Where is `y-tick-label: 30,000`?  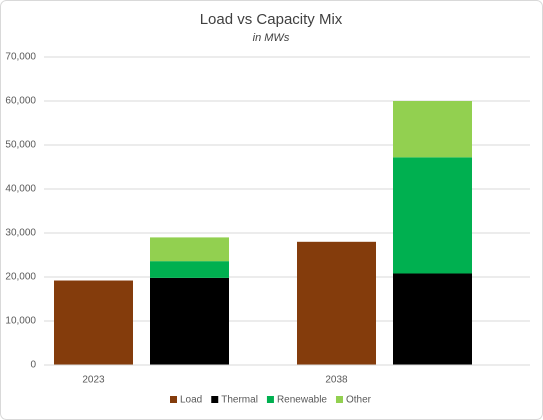 y-tick-label: 30,000 is located at coordinates (20, 233).